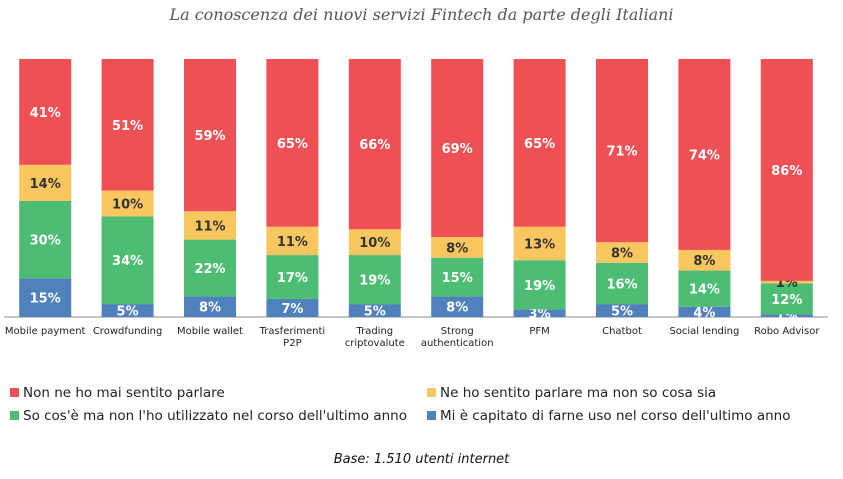  I want to click on data-label-used-mobile-payment: 15%, so click(45, 299).